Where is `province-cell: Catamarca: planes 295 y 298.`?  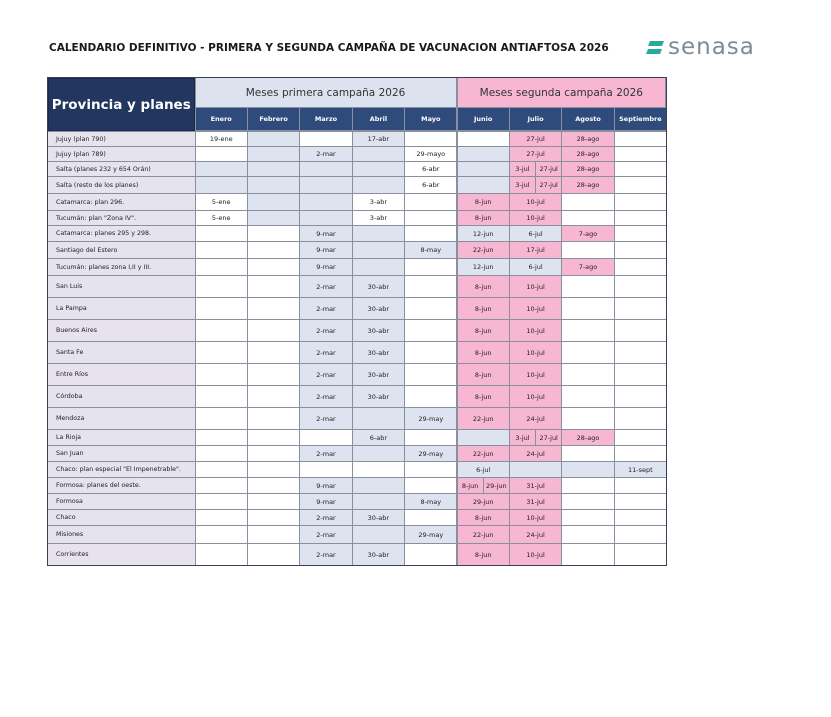 province-cell: Catamarca: planes 295 y 298. is located at coordinates (121, 233).